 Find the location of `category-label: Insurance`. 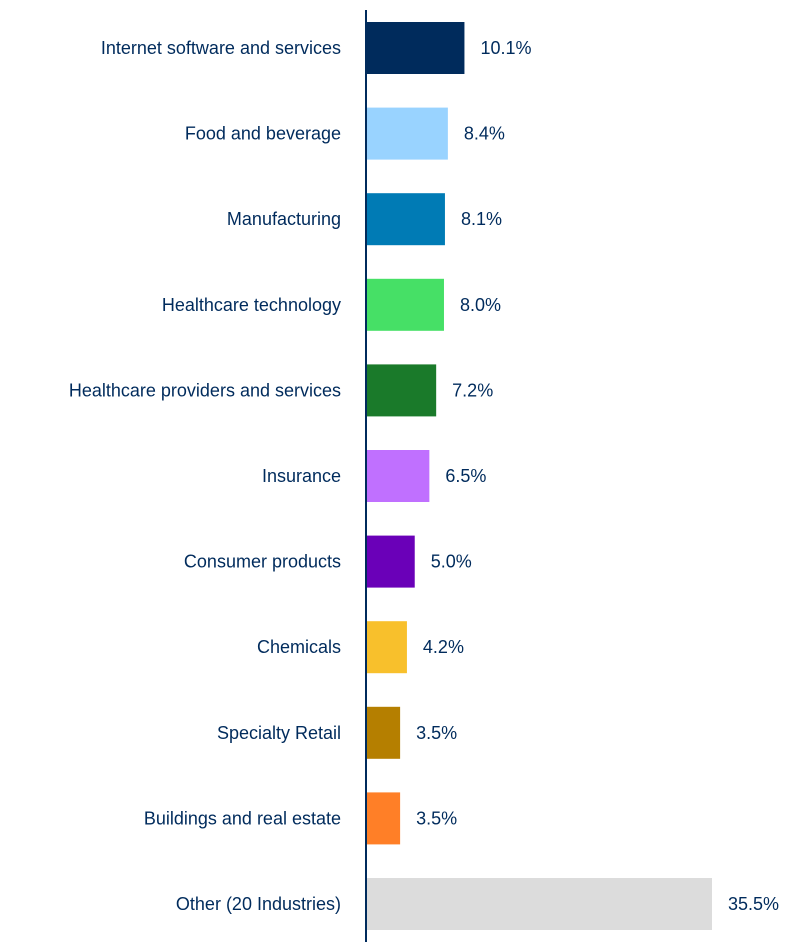

category-label: Insurance is located at coordinates (301, 476).